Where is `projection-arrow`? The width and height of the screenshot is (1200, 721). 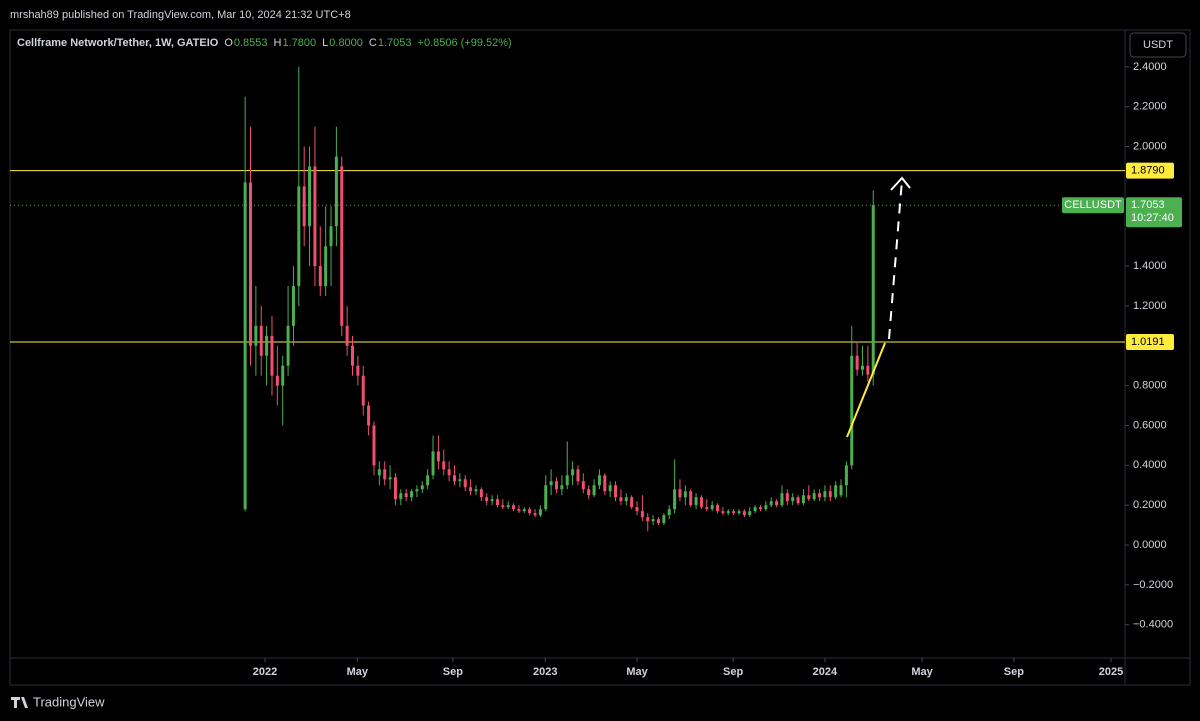
projection-arrow is located at coordinates (895, 259).